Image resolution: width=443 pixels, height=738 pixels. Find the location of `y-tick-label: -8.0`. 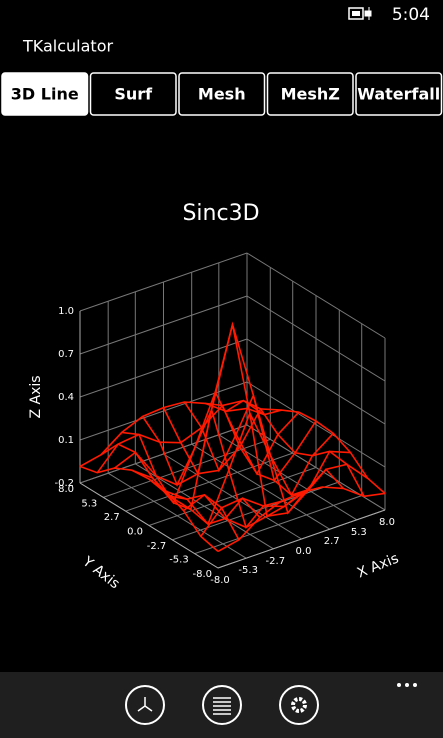

y-tick-label: -8.0 is located at coordinates (202, 574).